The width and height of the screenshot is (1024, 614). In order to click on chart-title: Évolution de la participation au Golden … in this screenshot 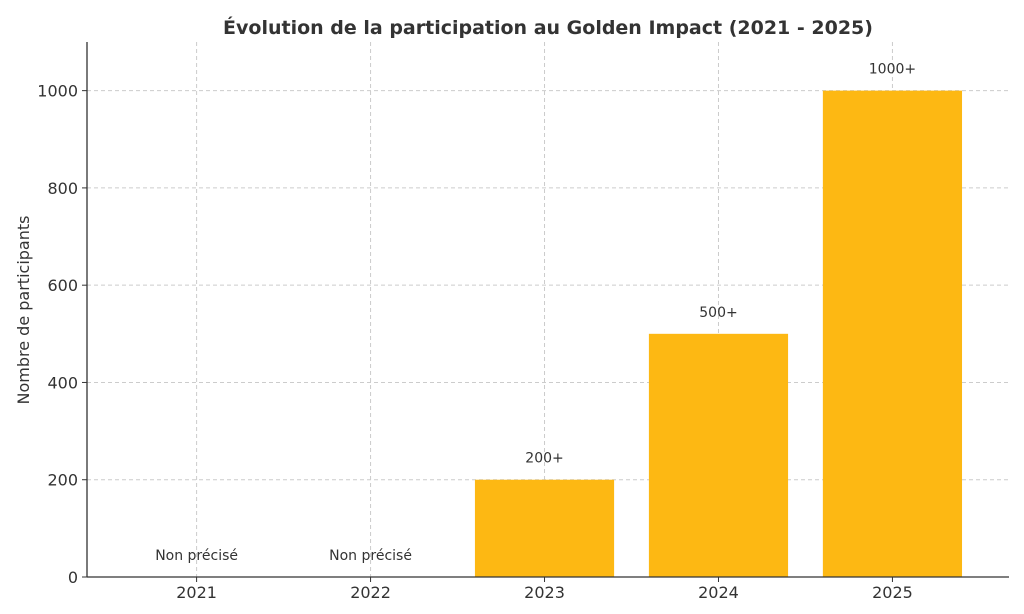, I will do `click(548, 27)`.